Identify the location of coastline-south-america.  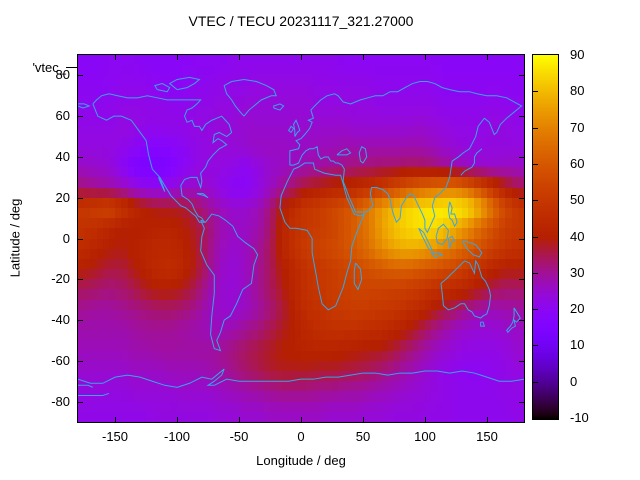
(229, 282).